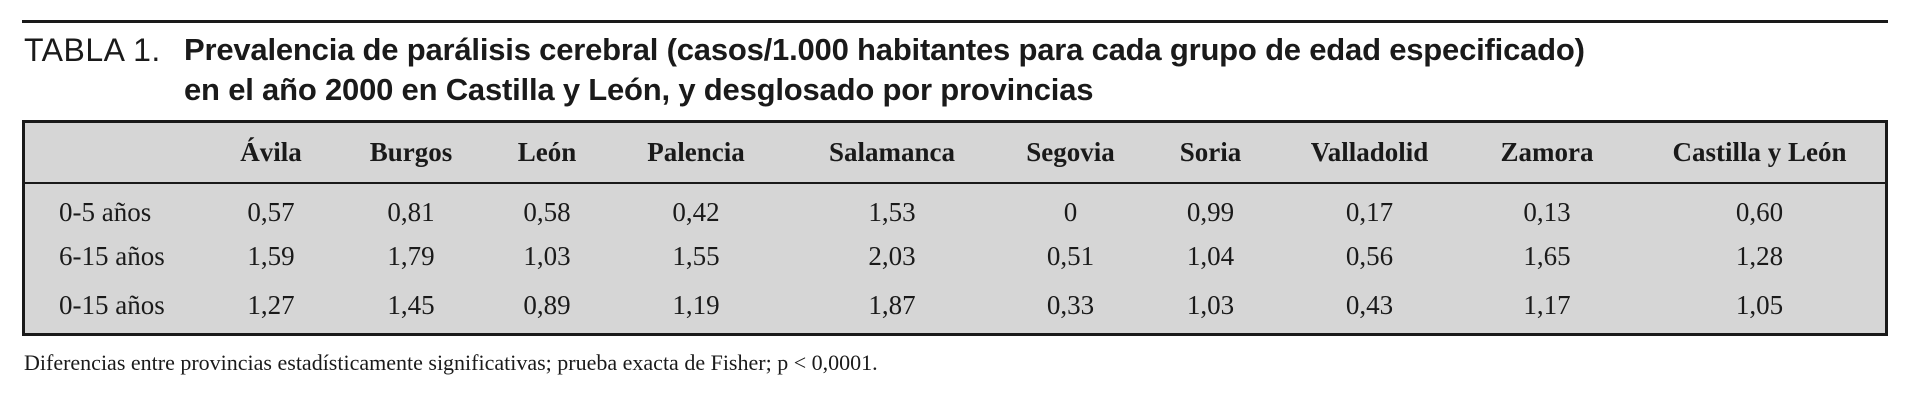  I want to click on table-cell: 2,03, so click(892, 256).